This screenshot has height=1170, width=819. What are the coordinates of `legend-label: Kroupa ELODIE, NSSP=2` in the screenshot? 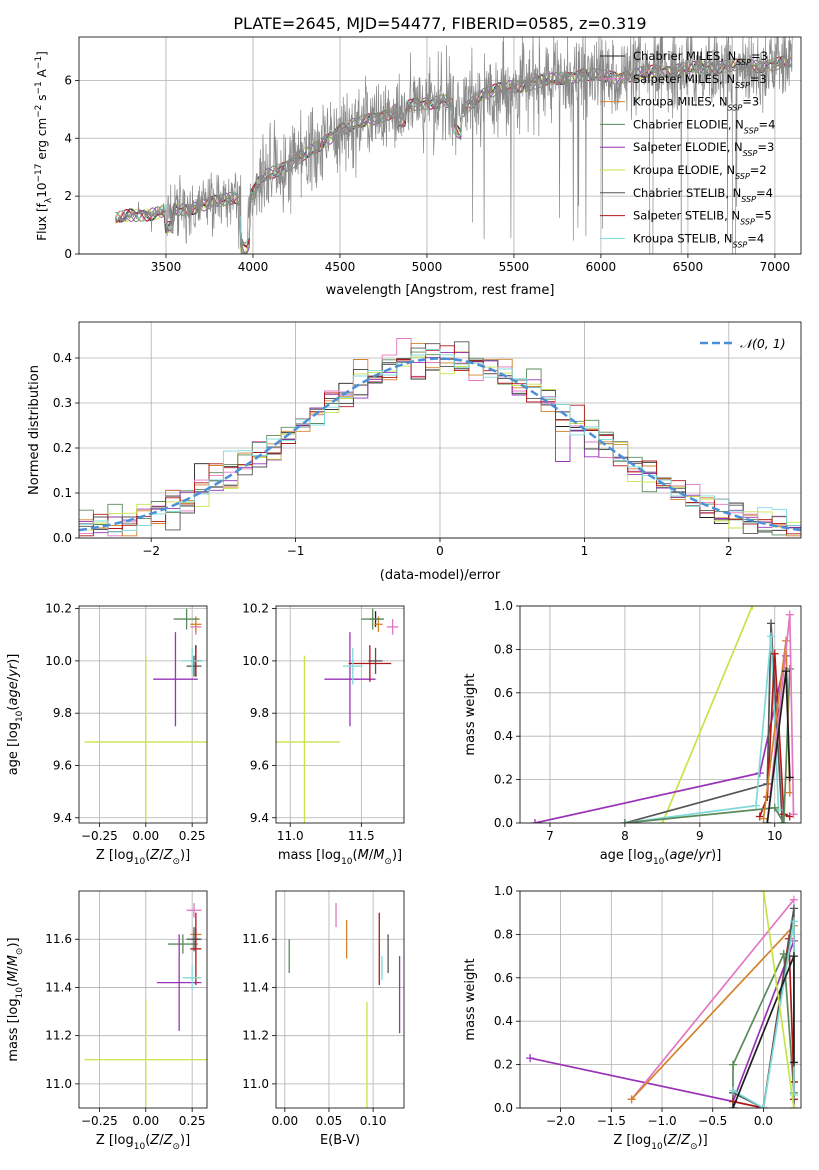 It's located at (700, 172).